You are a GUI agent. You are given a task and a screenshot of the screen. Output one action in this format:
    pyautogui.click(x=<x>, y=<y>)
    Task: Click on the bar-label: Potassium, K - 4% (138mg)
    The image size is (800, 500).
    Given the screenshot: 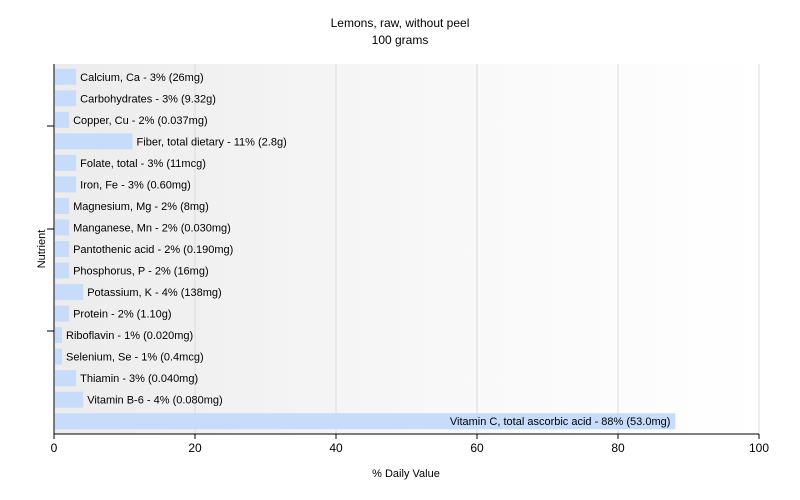 What is the action you would take?
    pyautogui.click(x=154, y=293)
    